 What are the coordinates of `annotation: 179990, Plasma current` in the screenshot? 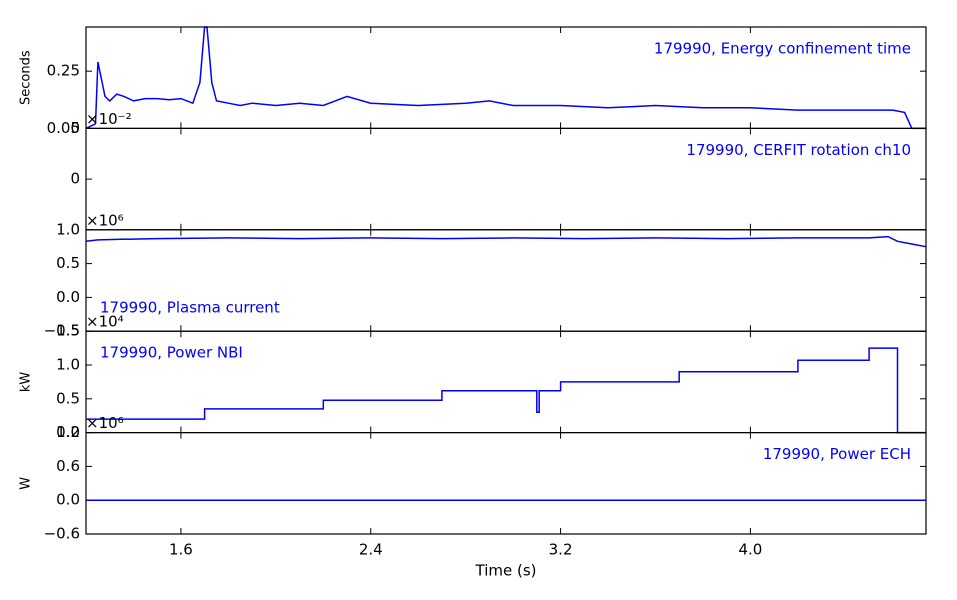 It's located at (190, 308).